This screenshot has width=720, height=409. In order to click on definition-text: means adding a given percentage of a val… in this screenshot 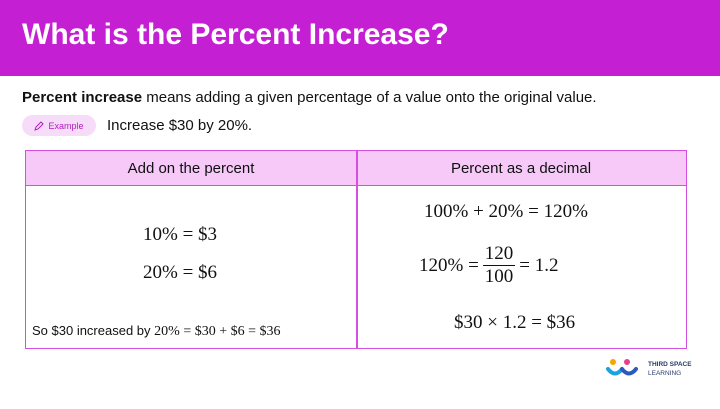, I will do `click(369, 97)`.